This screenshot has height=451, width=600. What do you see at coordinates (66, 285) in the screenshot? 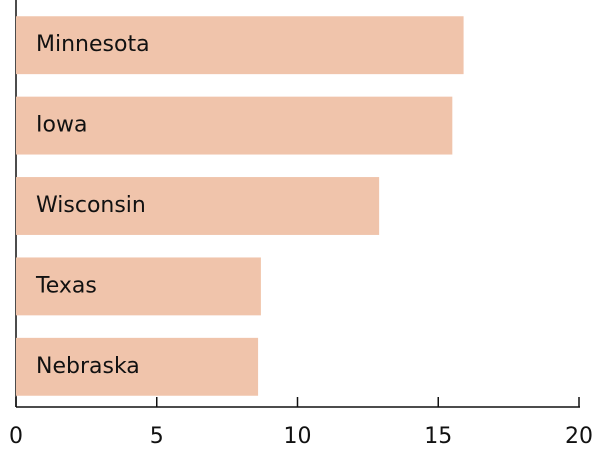
I see `category-label: Texas` at bounding box center [66, 285].